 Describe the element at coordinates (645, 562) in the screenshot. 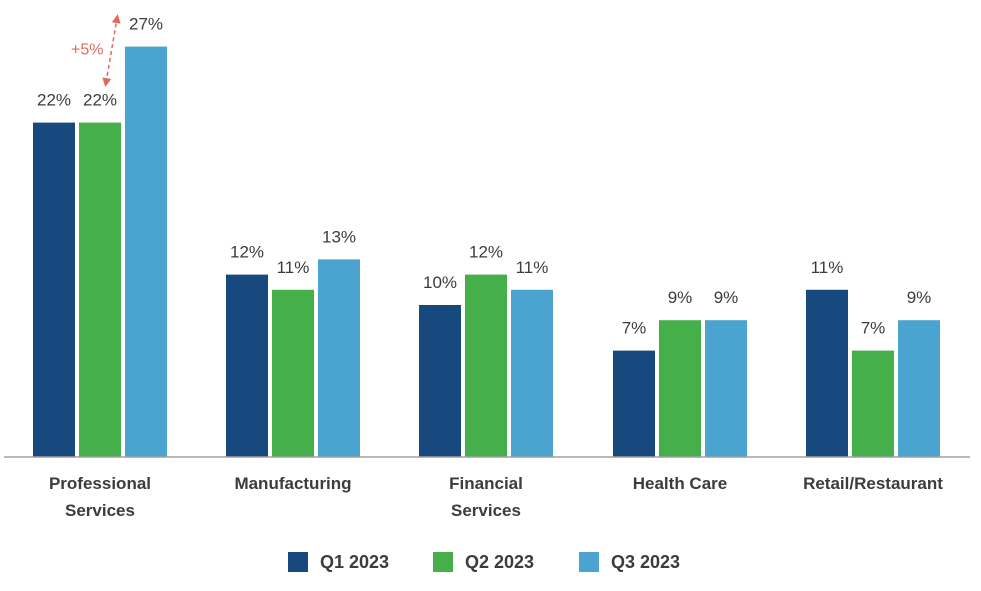

I see `legend-label: Q3 2023` at that location.